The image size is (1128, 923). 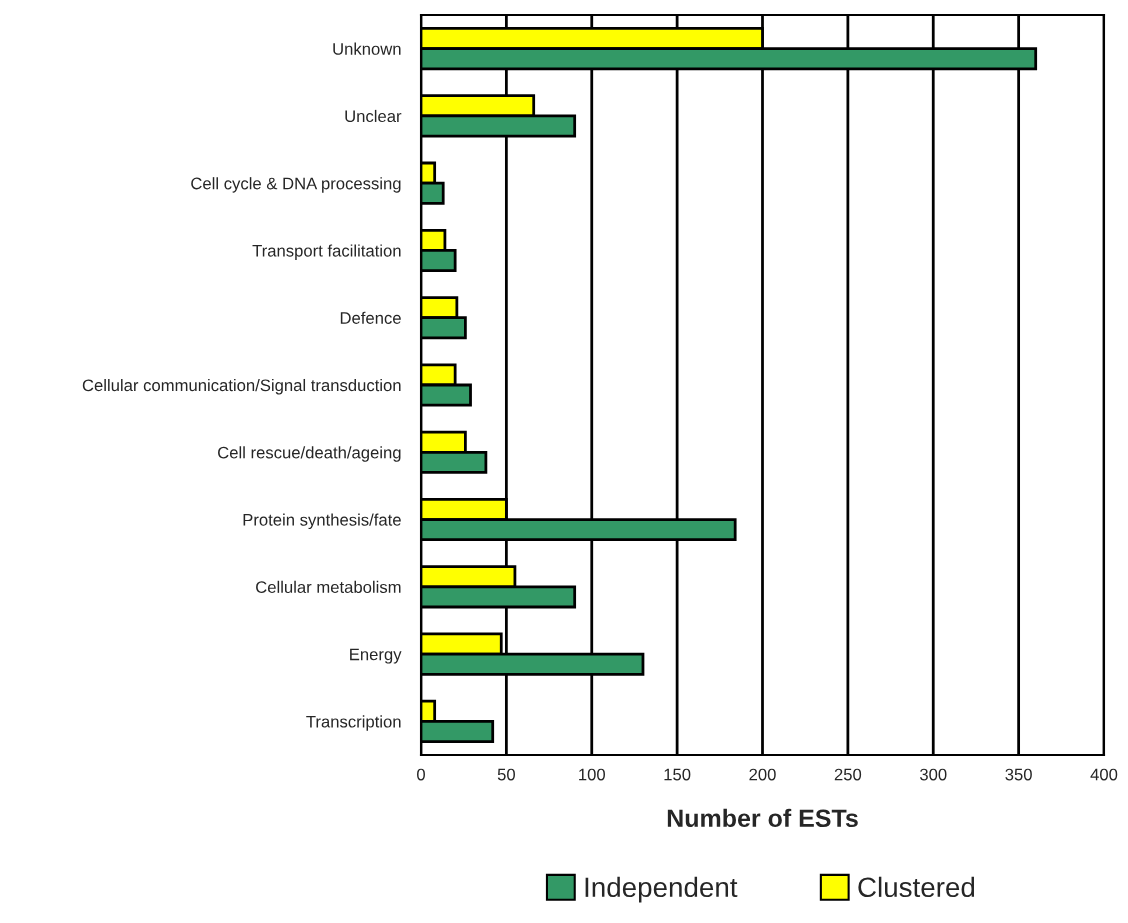 I want to click on legend-label: Clustered, so click(x=916, y=887).